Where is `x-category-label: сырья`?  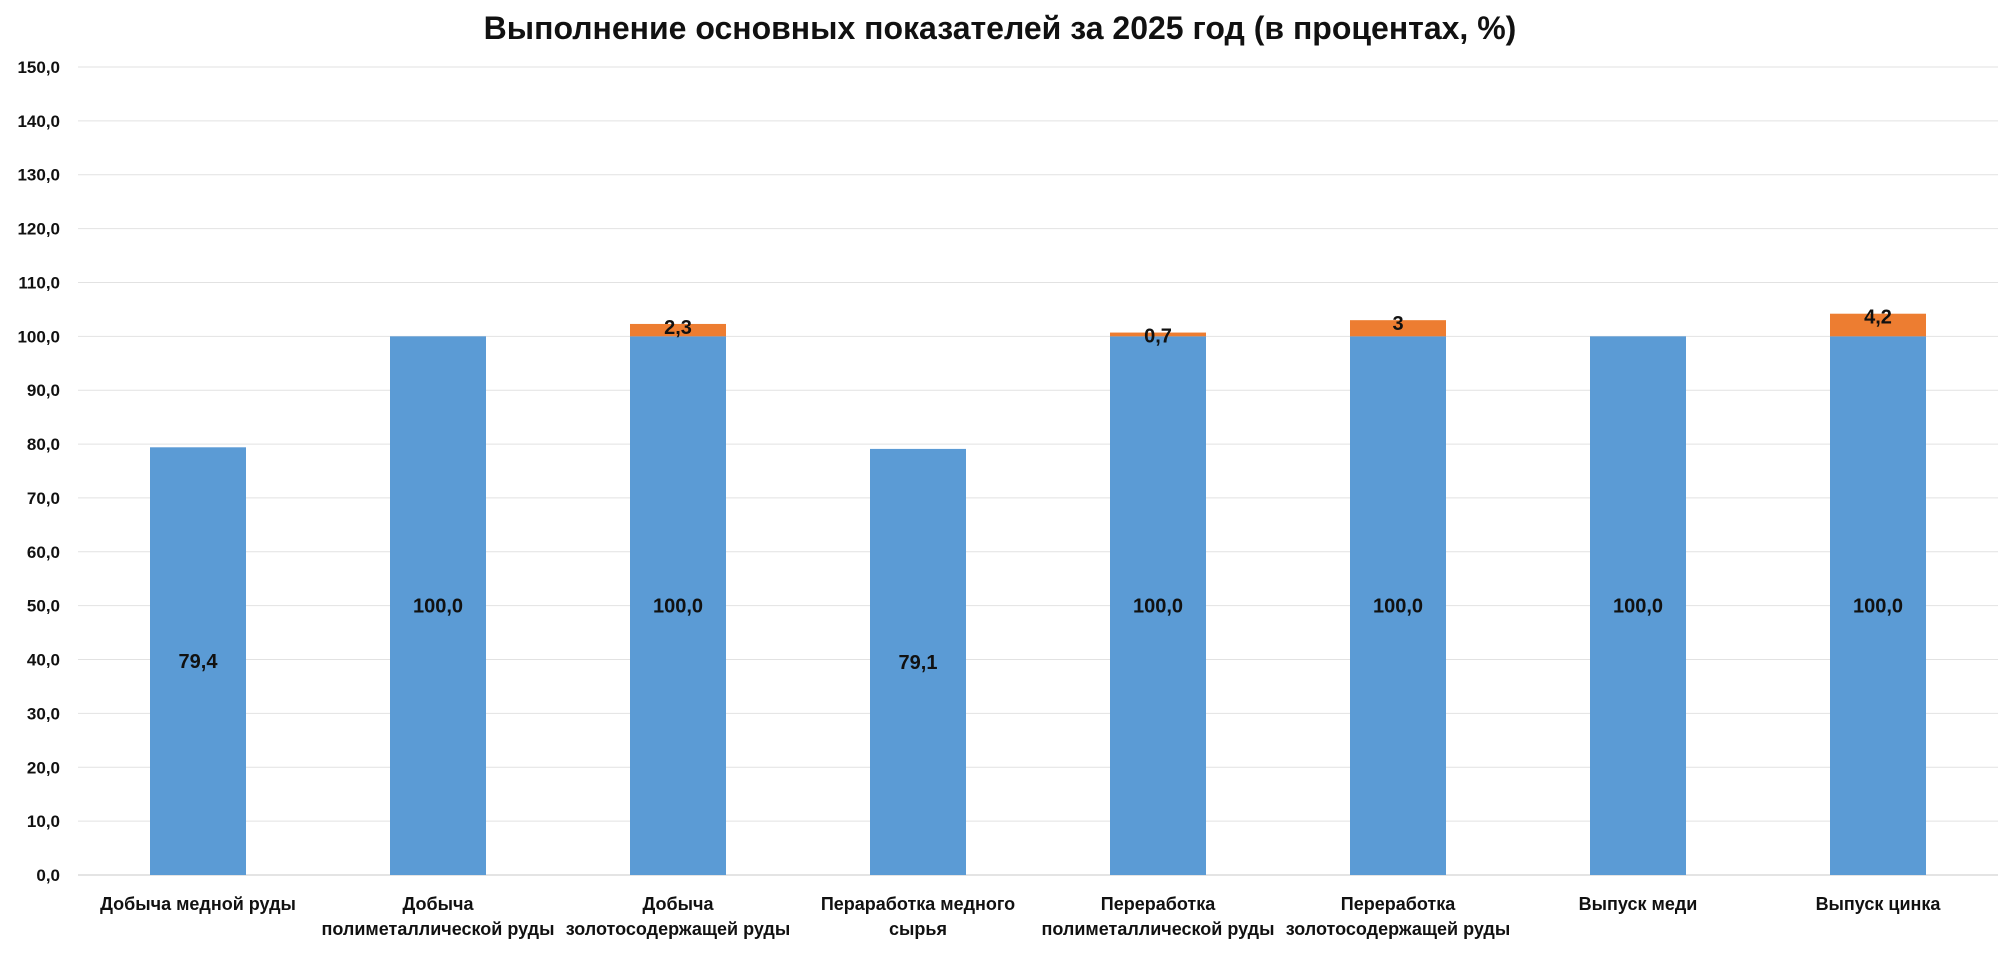 x-category-label: сырья is located at coordinates (918, 929).